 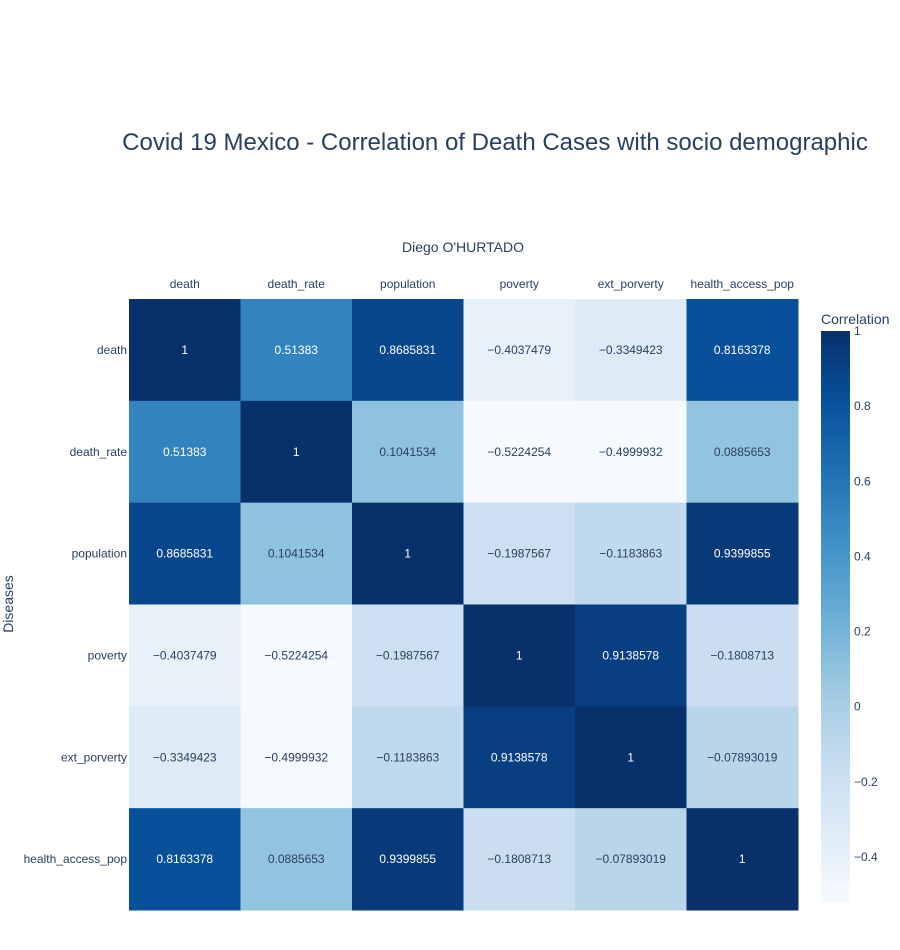 I want to click on x-tick-label: population, so click(x=407, y=284).